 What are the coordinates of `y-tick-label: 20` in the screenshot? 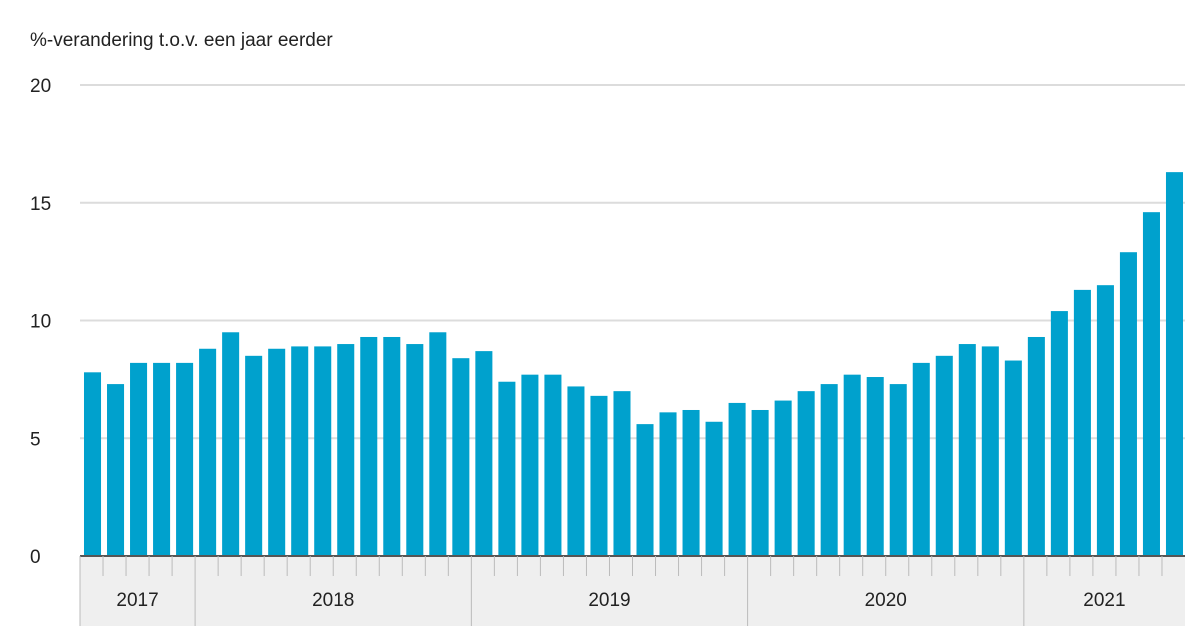 It's located at (40, 86).